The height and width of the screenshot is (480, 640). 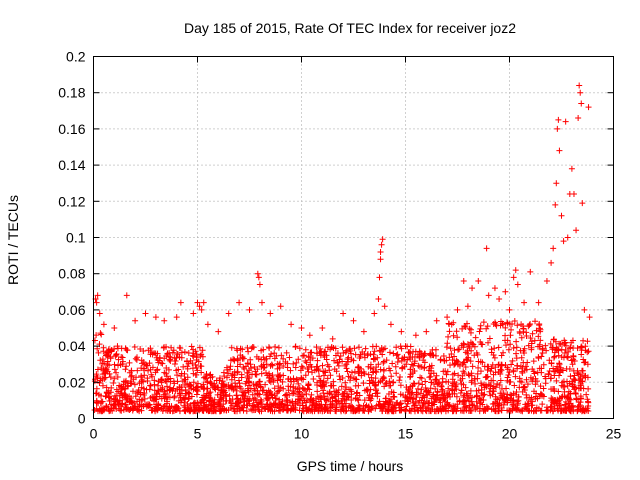 I want to click on y-tick-label: 0.16, so click(x=71, y=129).